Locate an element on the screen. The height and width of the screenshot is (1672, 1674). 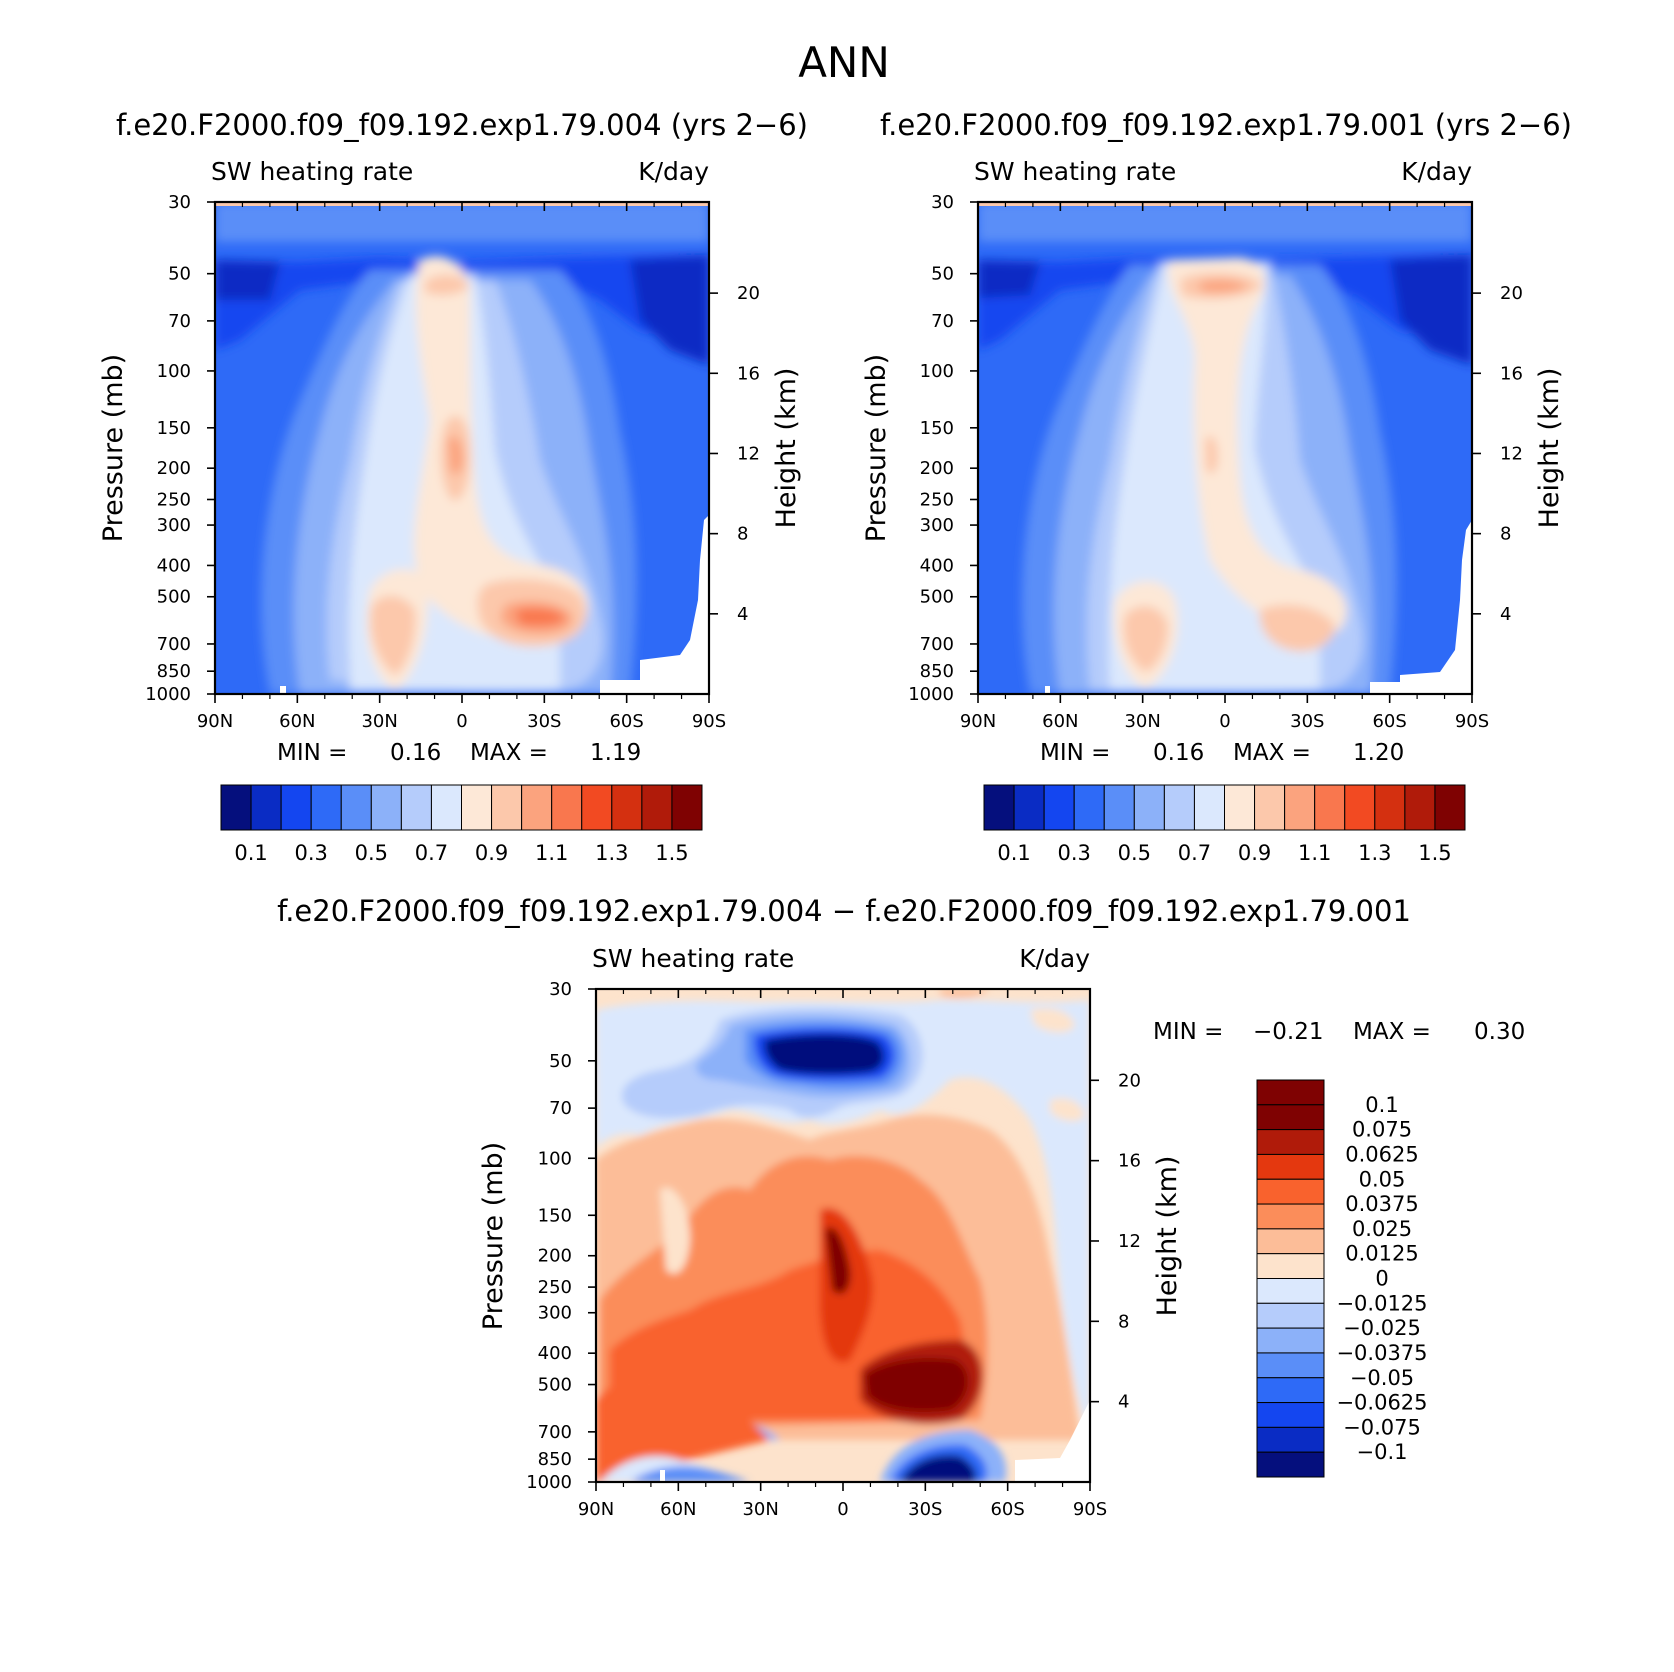
colorbar-label: 0.5 is located at coordinates (1134, 853).